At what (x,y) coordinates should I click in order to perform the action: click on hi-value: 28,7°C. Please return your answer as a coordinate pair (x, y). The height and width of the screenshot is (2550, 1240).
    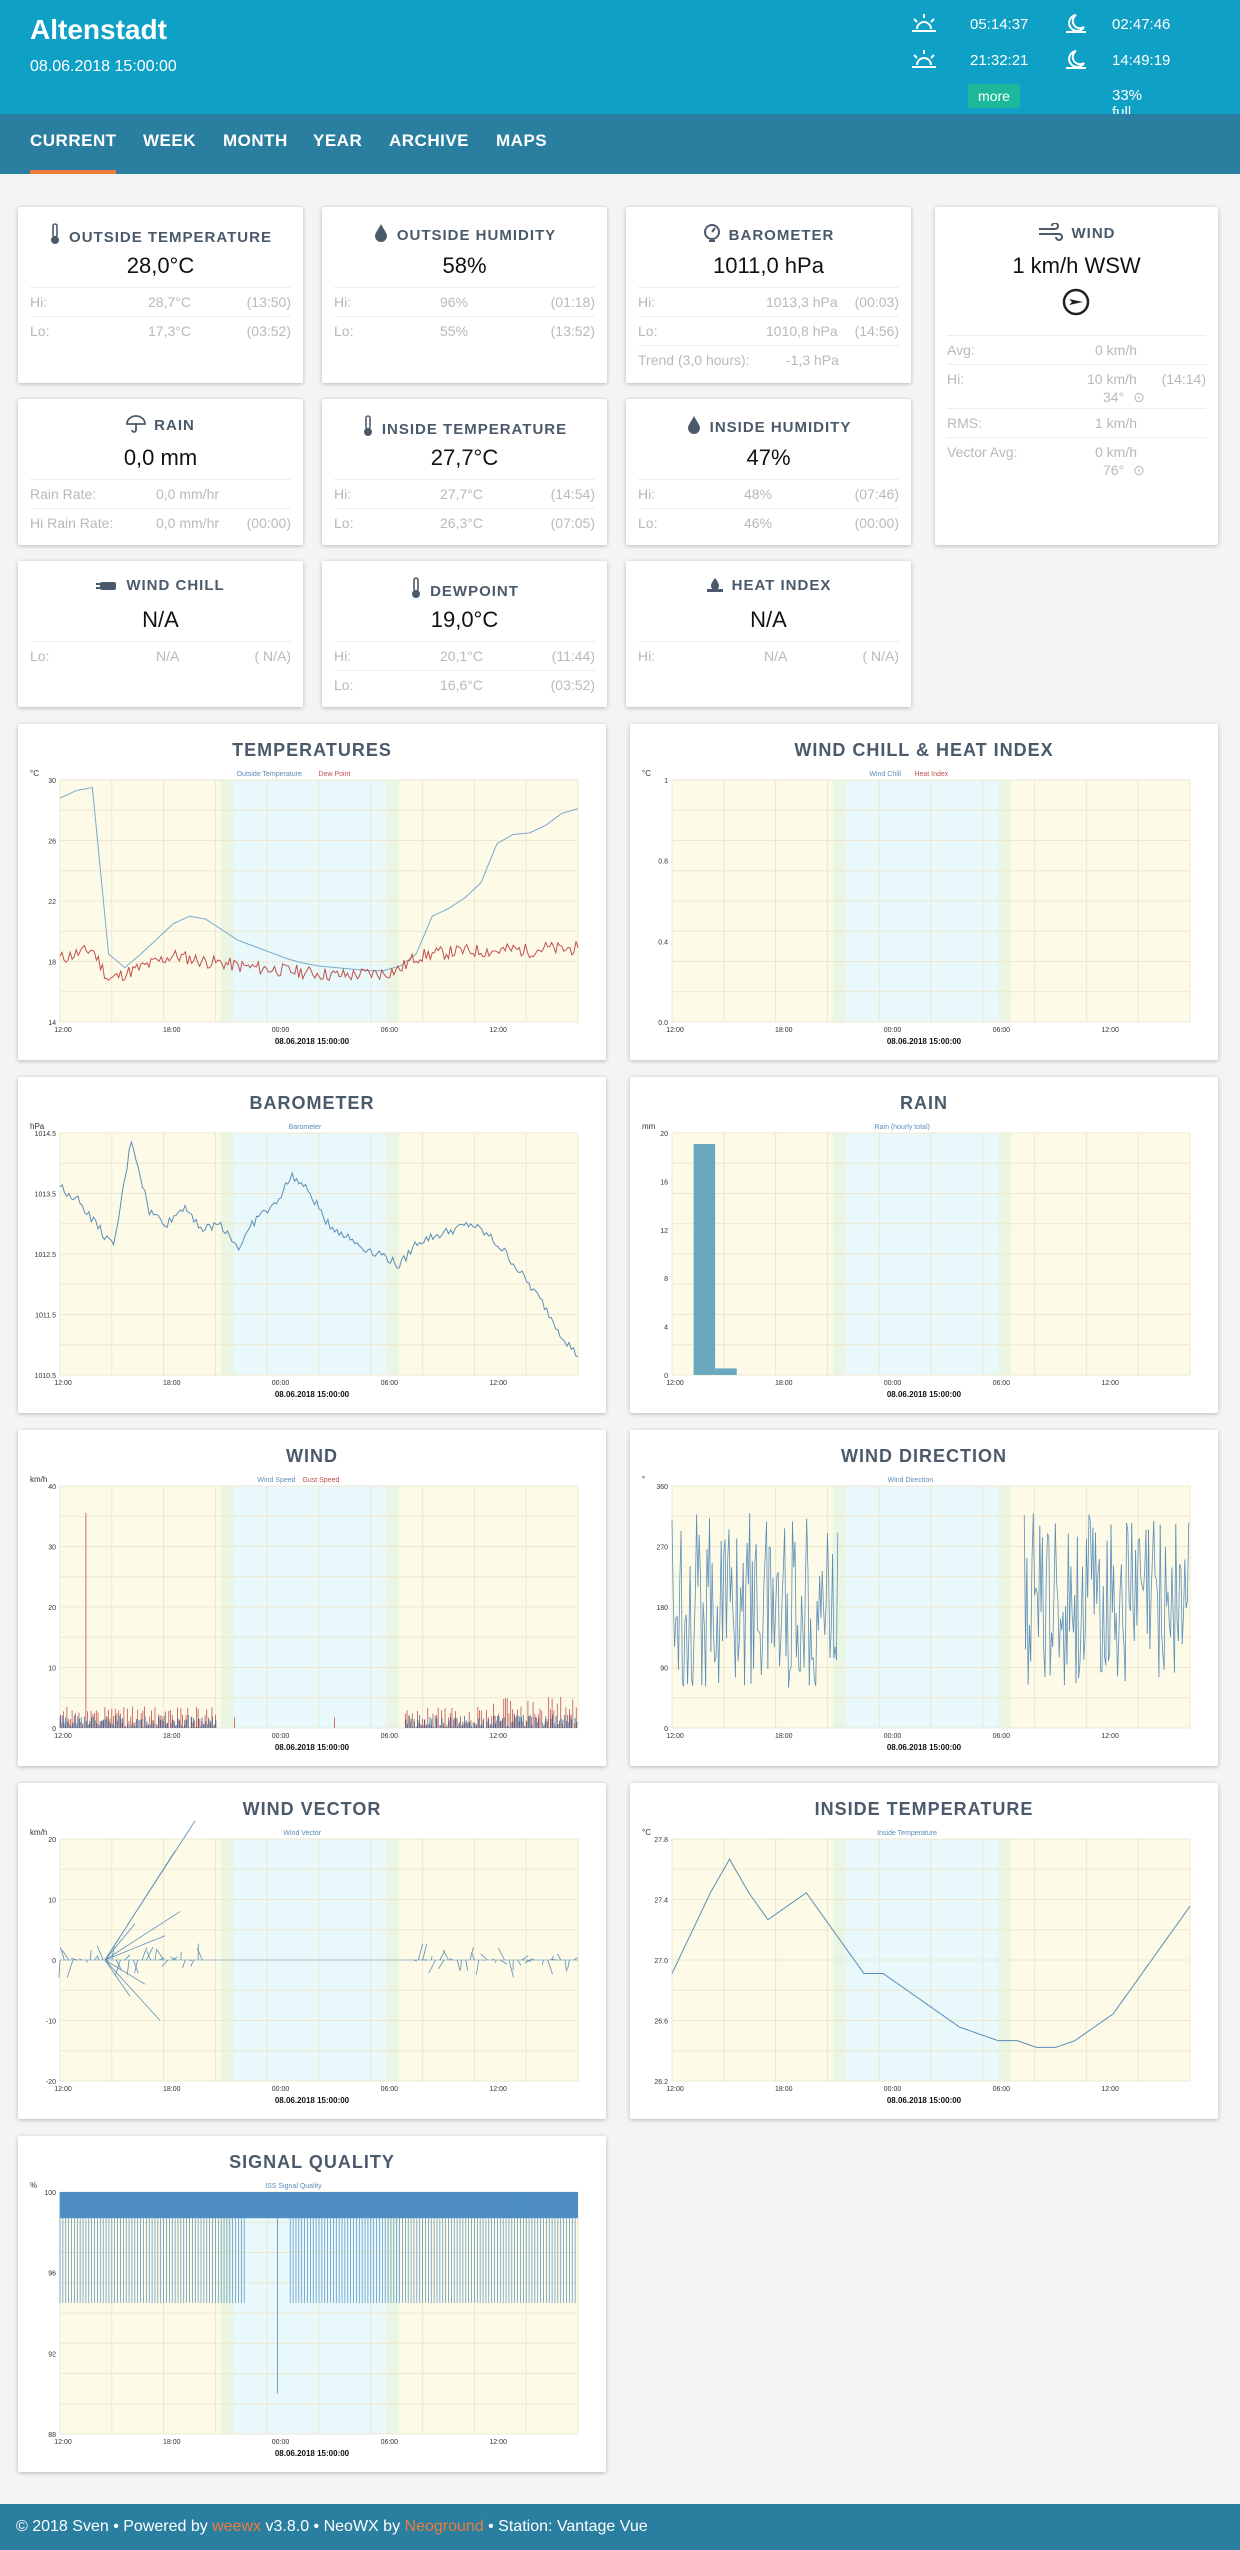
    Looking at the image, I should click on (169, 302).